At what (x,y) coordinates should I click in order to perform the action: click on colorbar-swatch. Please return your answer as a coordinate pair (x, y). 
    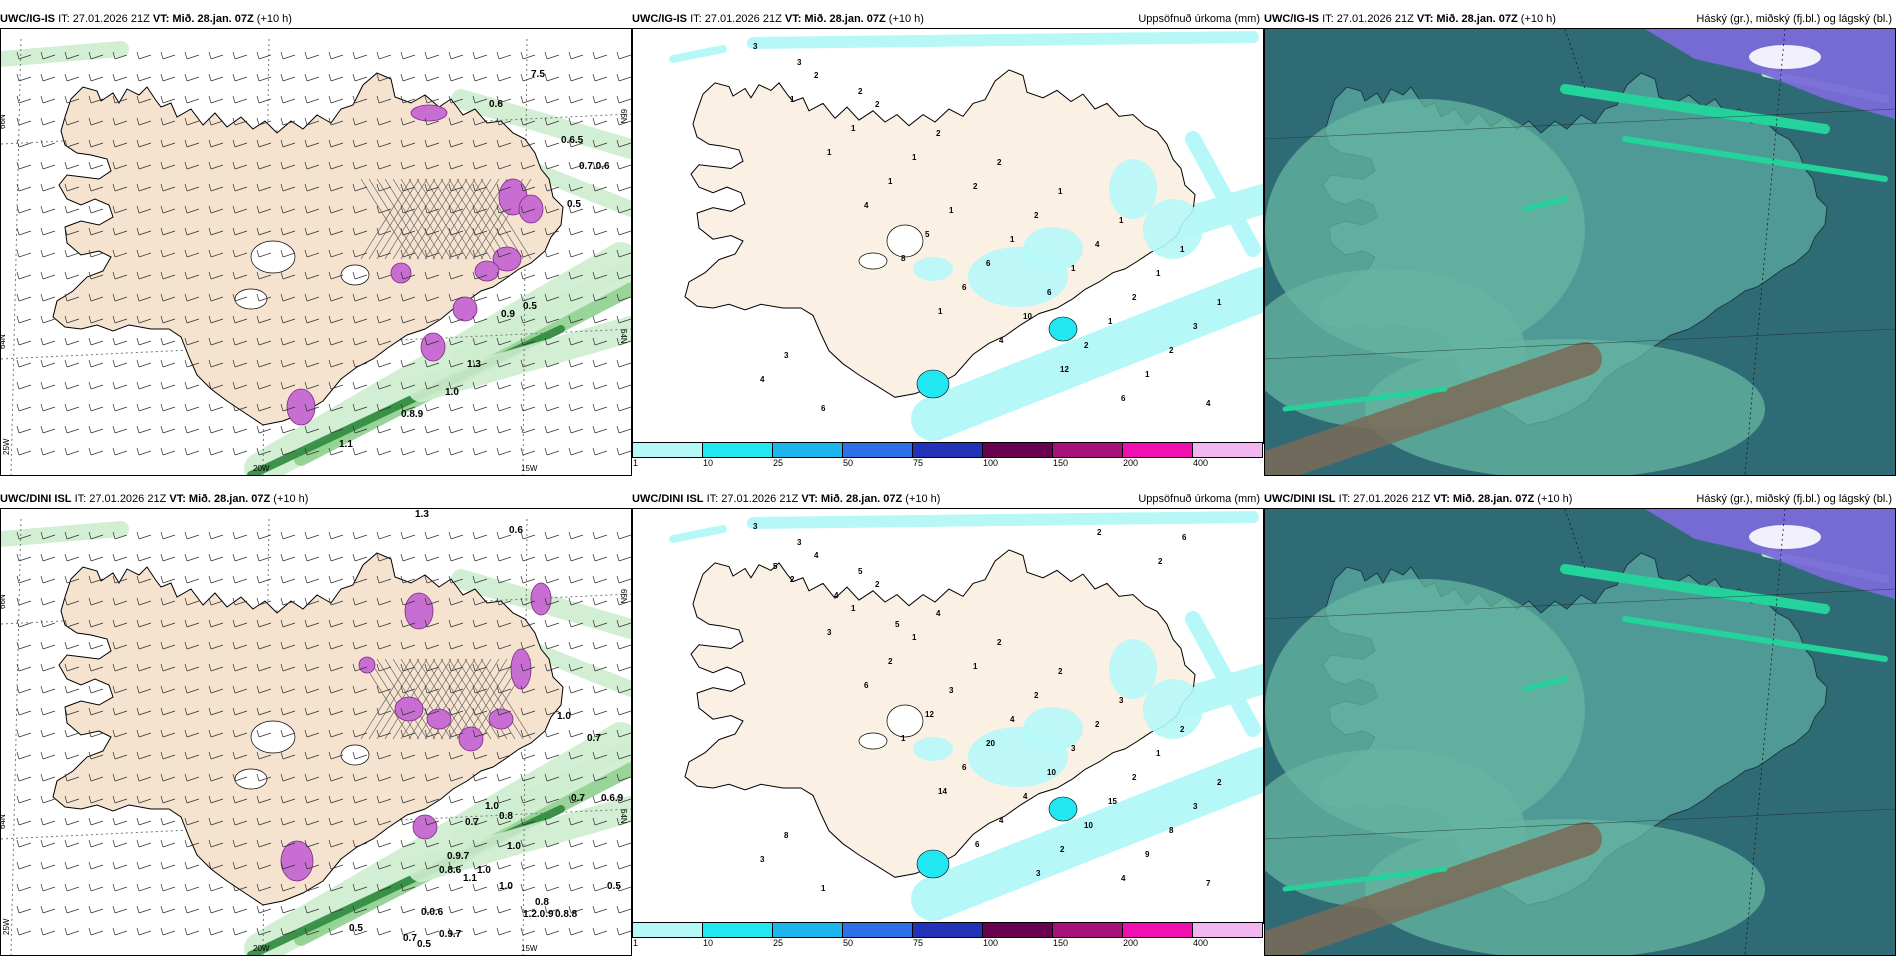
    Looking at the image, I should click on (947, 930).